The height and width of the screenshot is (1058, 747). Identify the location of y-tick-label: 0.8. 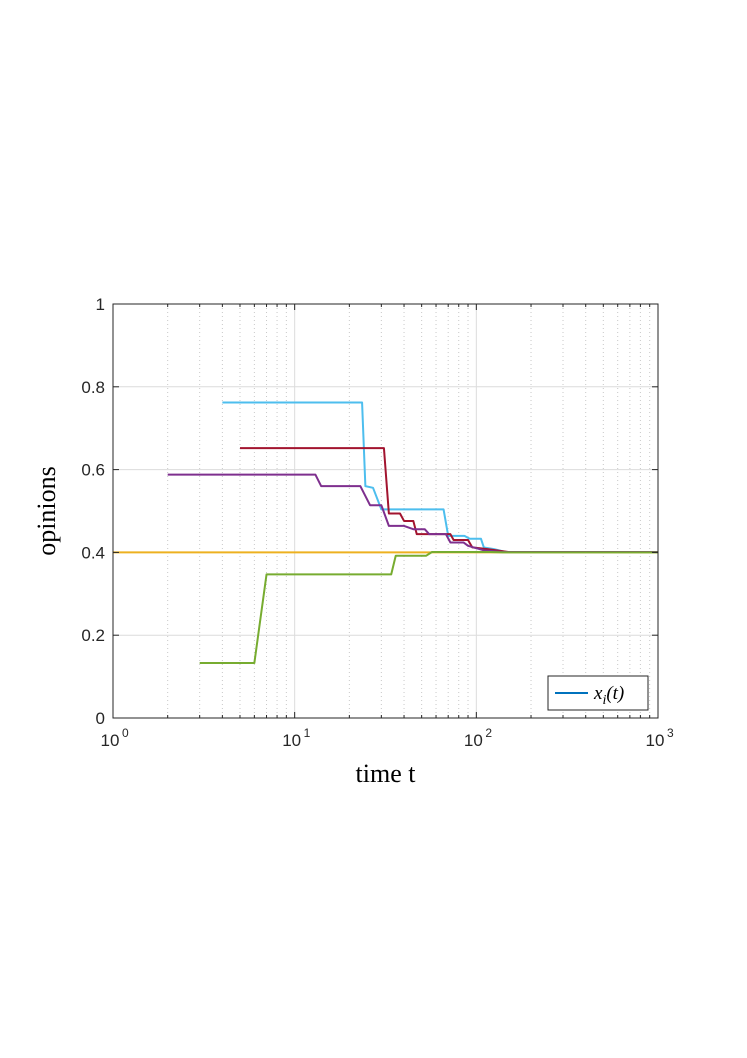
(93, 387).